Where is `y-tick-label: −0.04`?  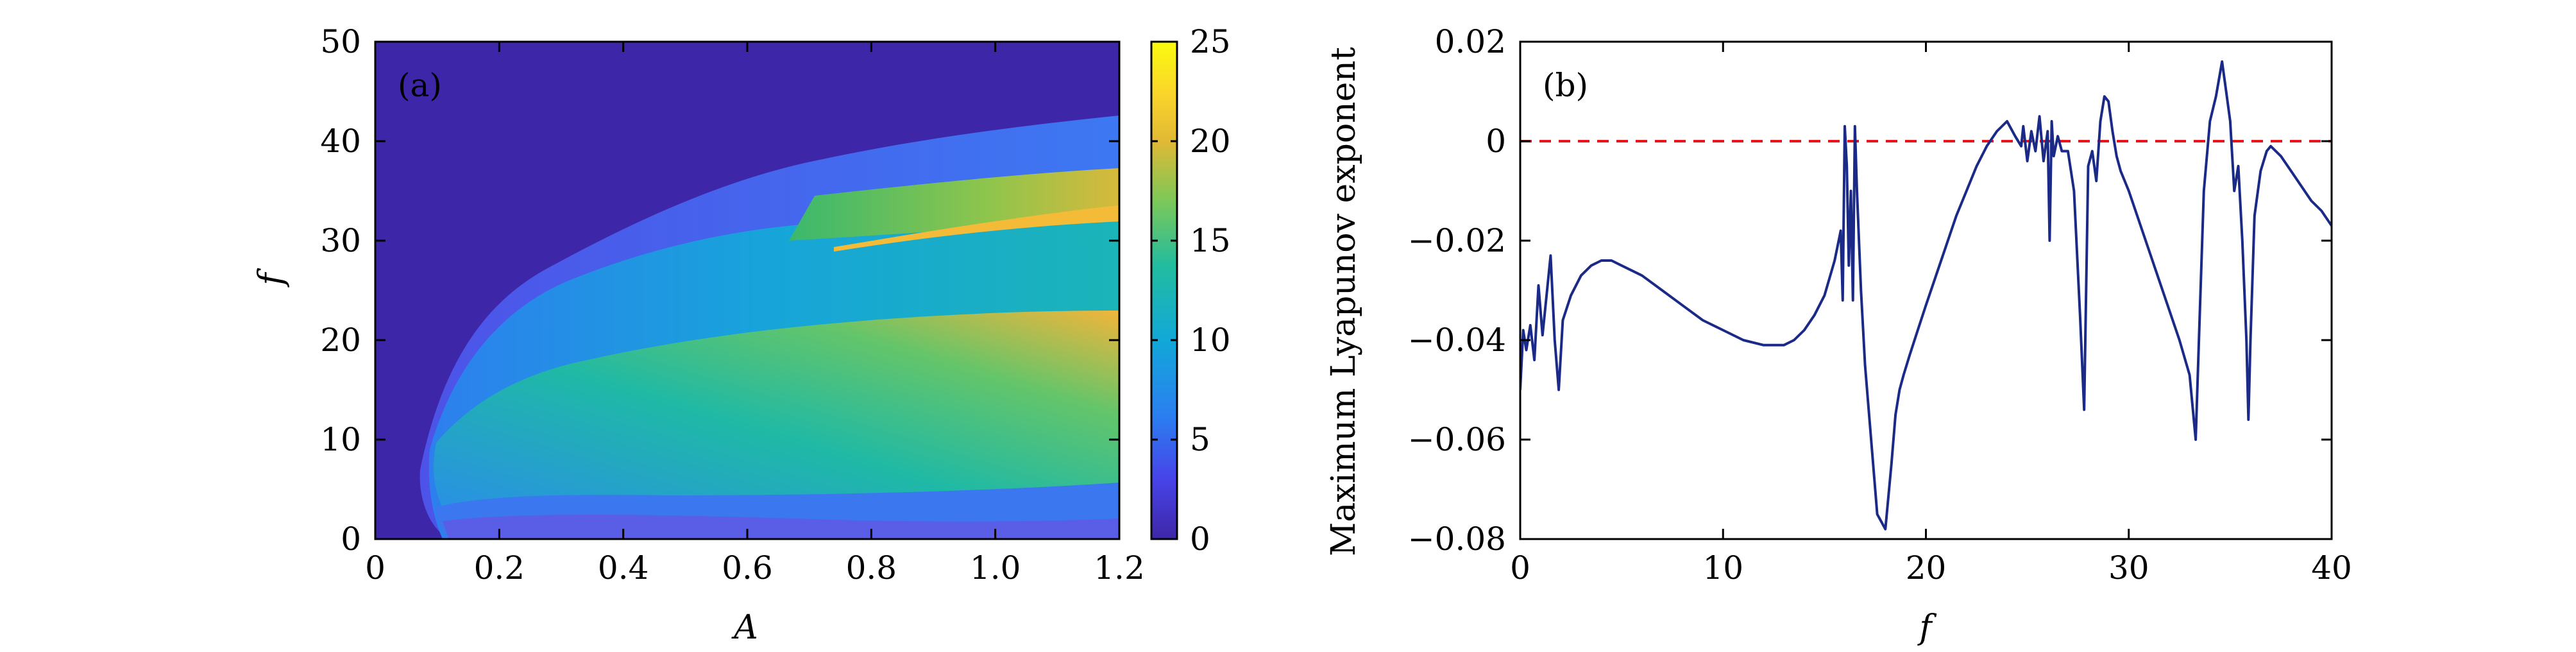 y-tick-label: −0.04 is located at coordinates (1457, 340).